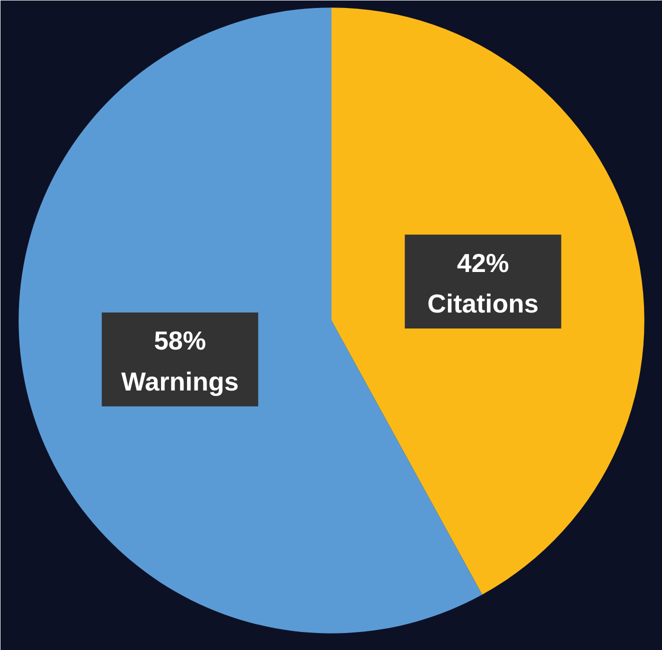 The image size is (662, 650). I want to click on data-label: 58%, so click(180, 341).